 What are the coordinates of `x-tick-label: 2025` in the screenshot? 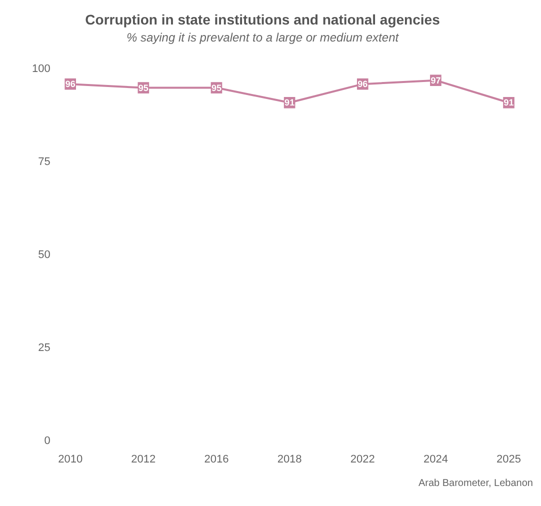 It's located at (509, 459).